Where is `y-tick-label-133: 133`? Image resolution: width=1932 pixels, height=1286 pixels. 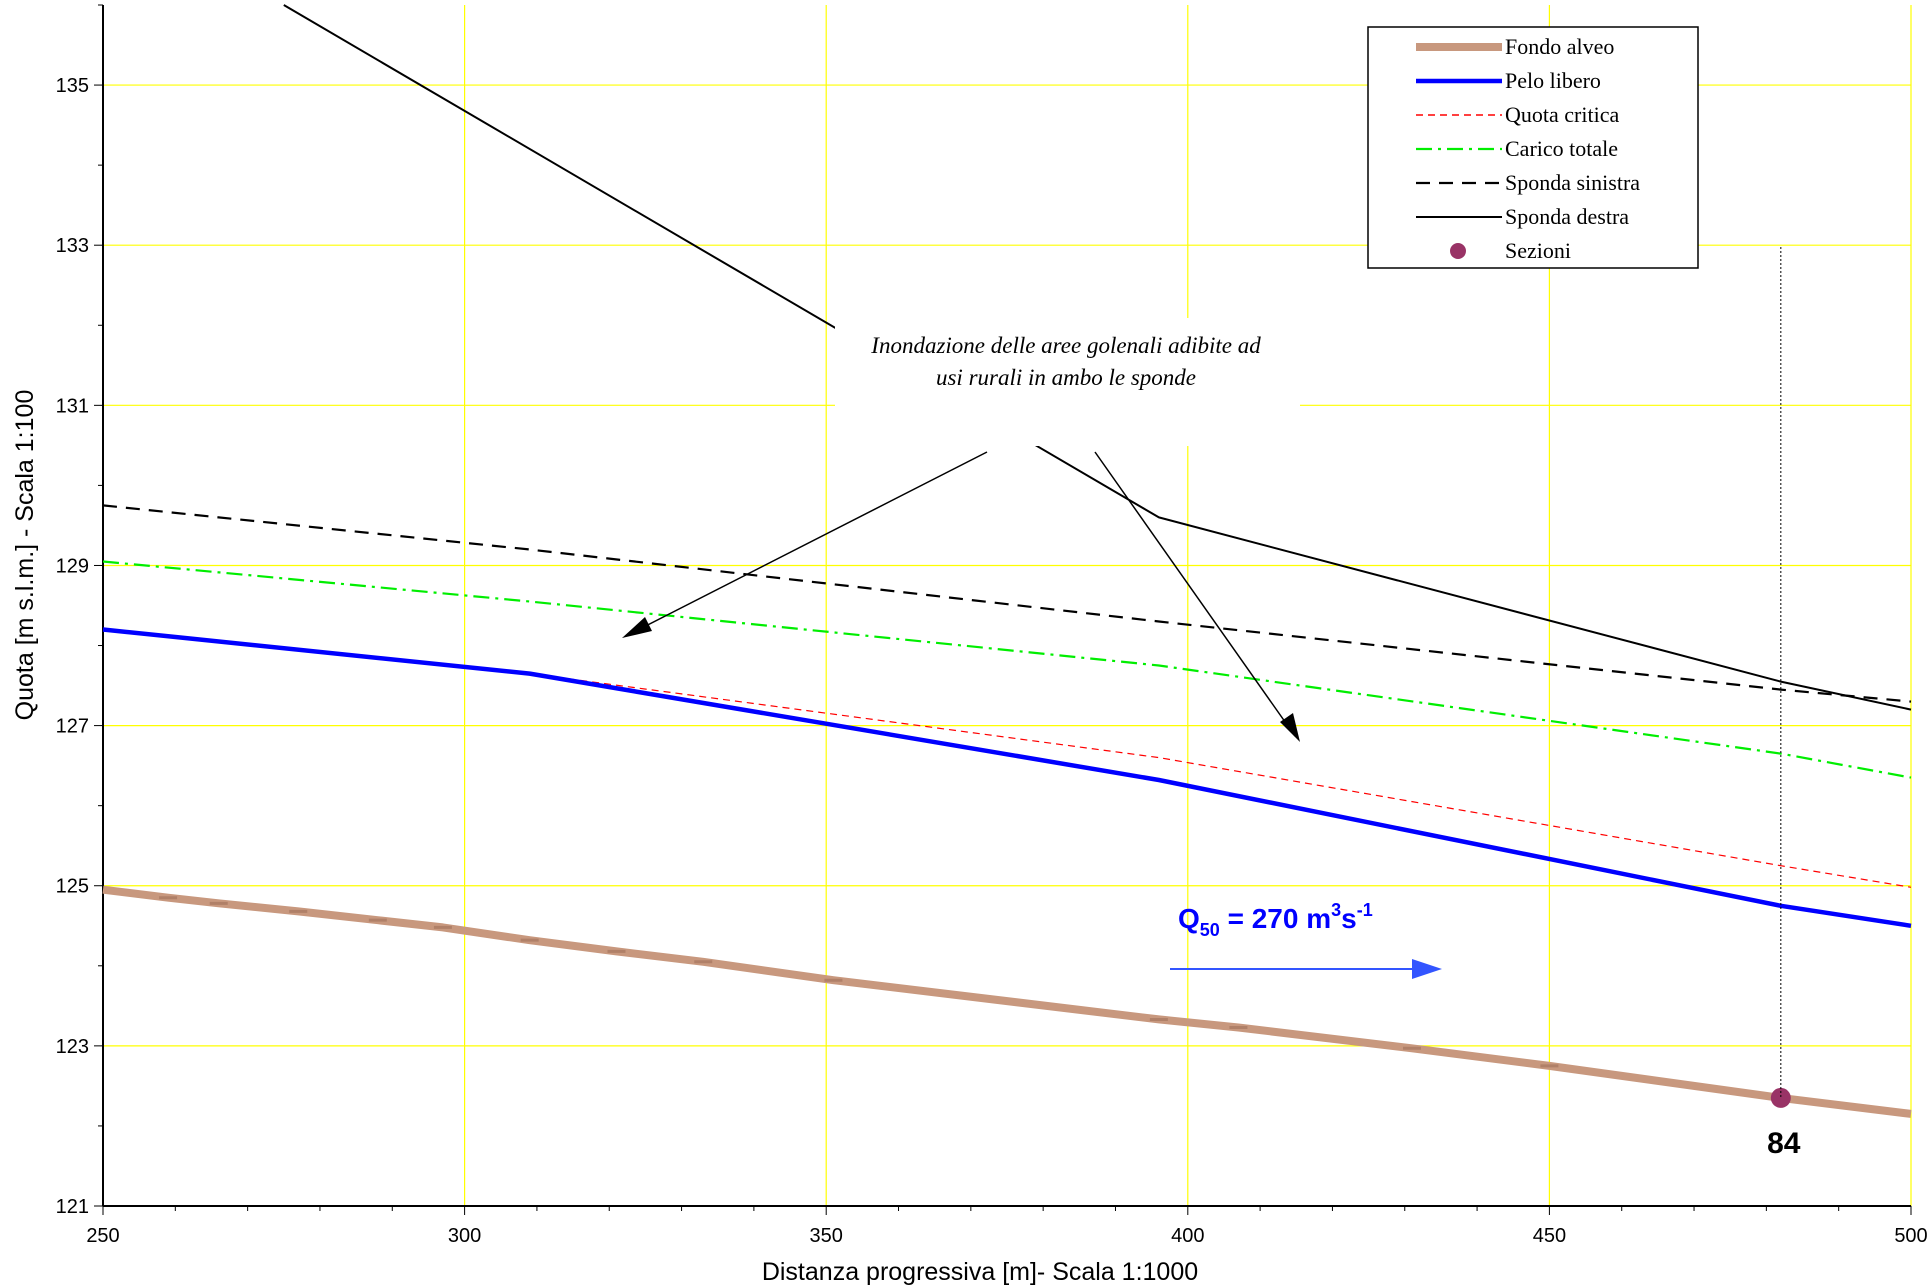
y-tick-label-133: 133 is located at coordinates (72, 246).